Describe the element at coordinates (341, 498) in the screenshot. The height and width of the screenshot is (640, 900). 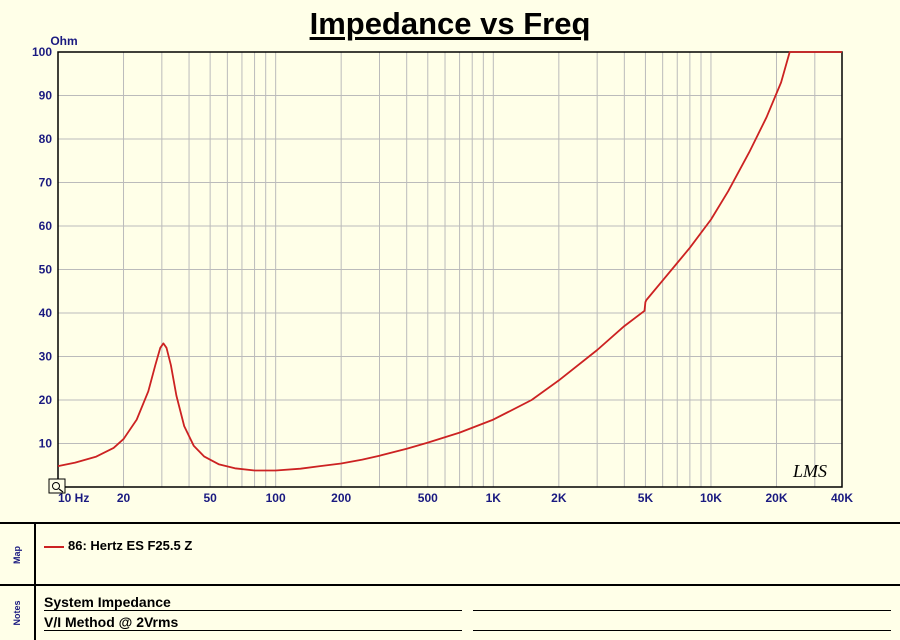
I see `x-tick-label: 200` at that location.